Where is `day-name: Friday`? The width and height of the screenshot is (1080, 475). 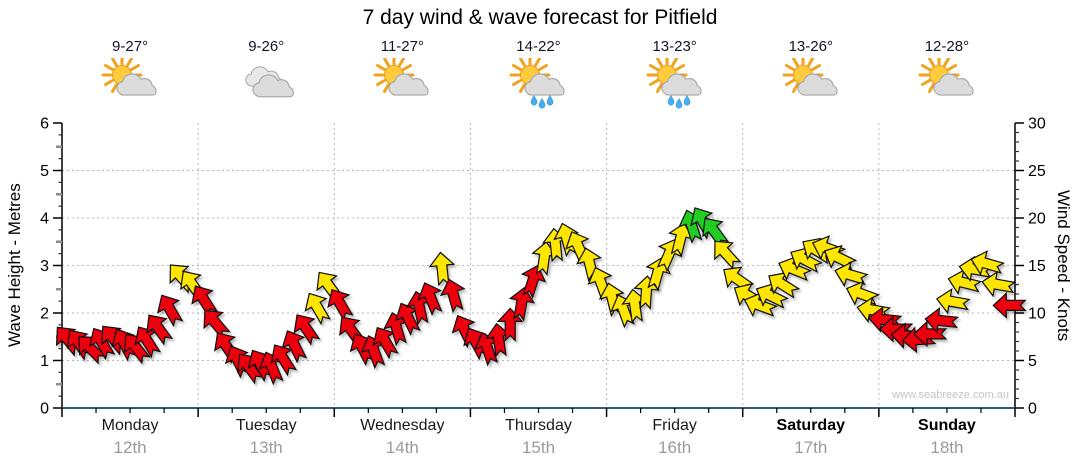
day-name: Friday is located at coordinates (674, 425).